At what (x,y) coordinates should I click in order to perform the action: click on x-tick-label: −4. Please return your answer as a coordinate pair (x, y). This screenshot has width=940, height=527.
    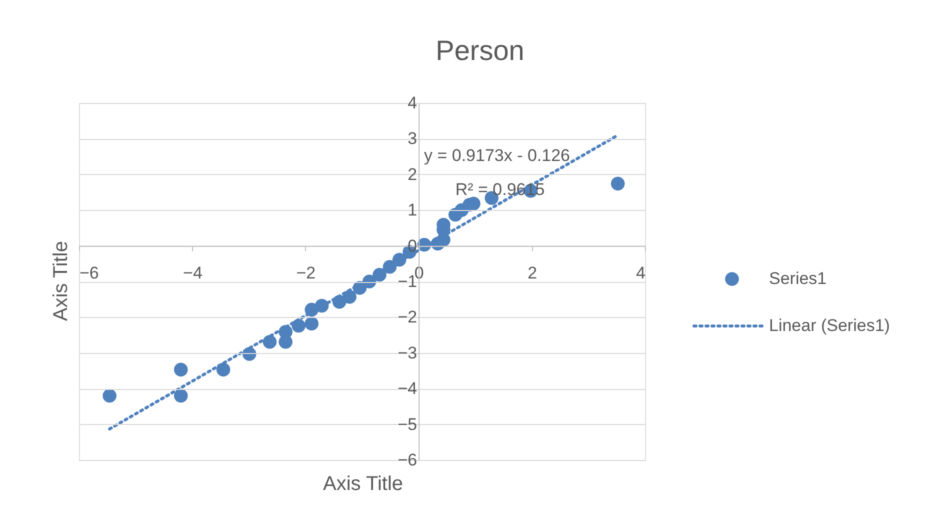
    Looking at the image, I should click on (192, 272).